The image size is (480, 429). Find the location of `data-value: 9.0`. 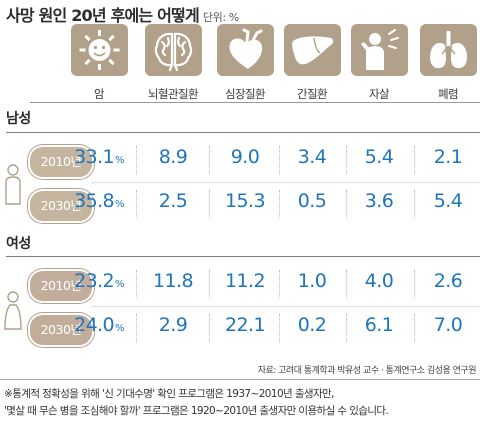

data-value: 9.0 is located at coordinates (245, 157).